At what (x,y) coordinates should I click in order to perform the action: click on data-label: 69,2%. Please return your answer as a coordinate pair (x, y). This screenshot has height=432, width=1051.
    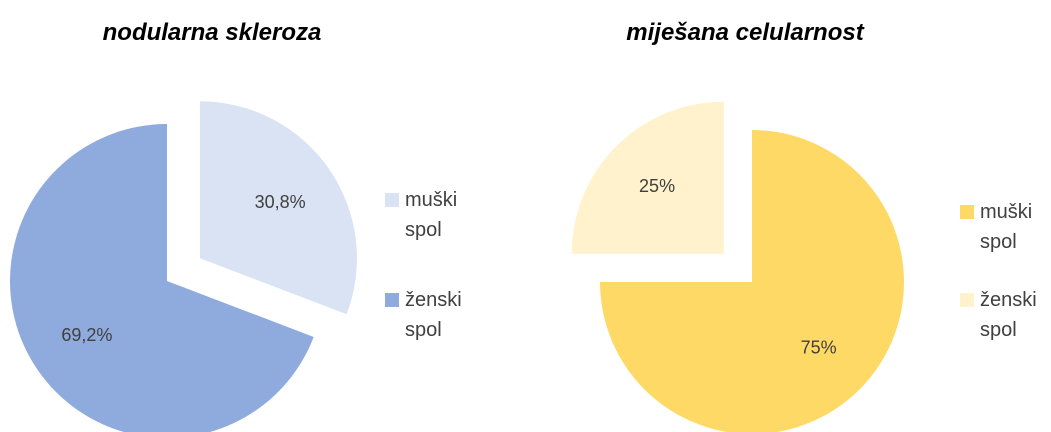
    Looking at the image, I should click on (86, 335).